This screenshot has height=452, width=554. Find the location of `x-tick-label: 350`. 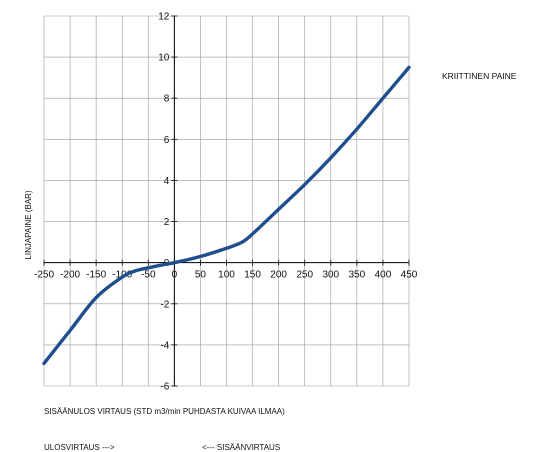

x-tick-label: 350 is located at coordinates (357, 275).